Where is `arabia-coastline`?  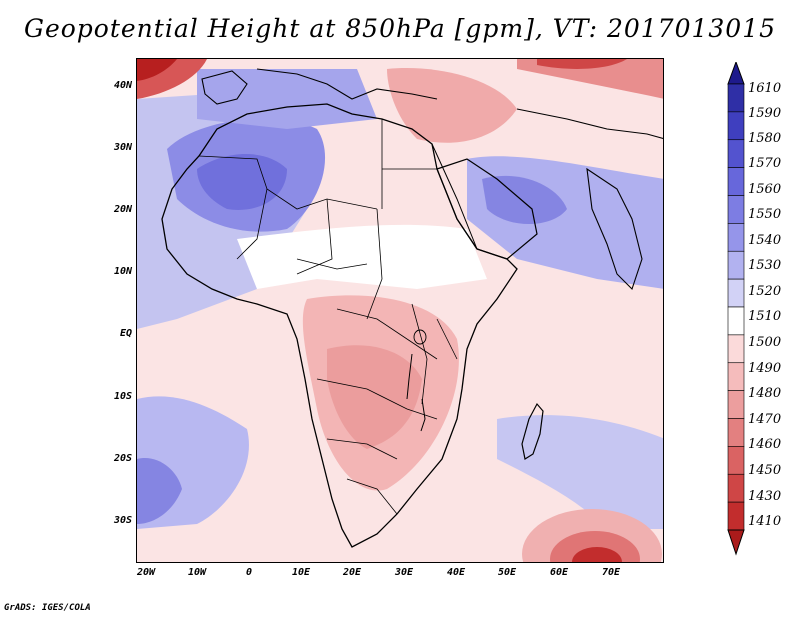
arabia-coastline is located at coordinates (487, 209).